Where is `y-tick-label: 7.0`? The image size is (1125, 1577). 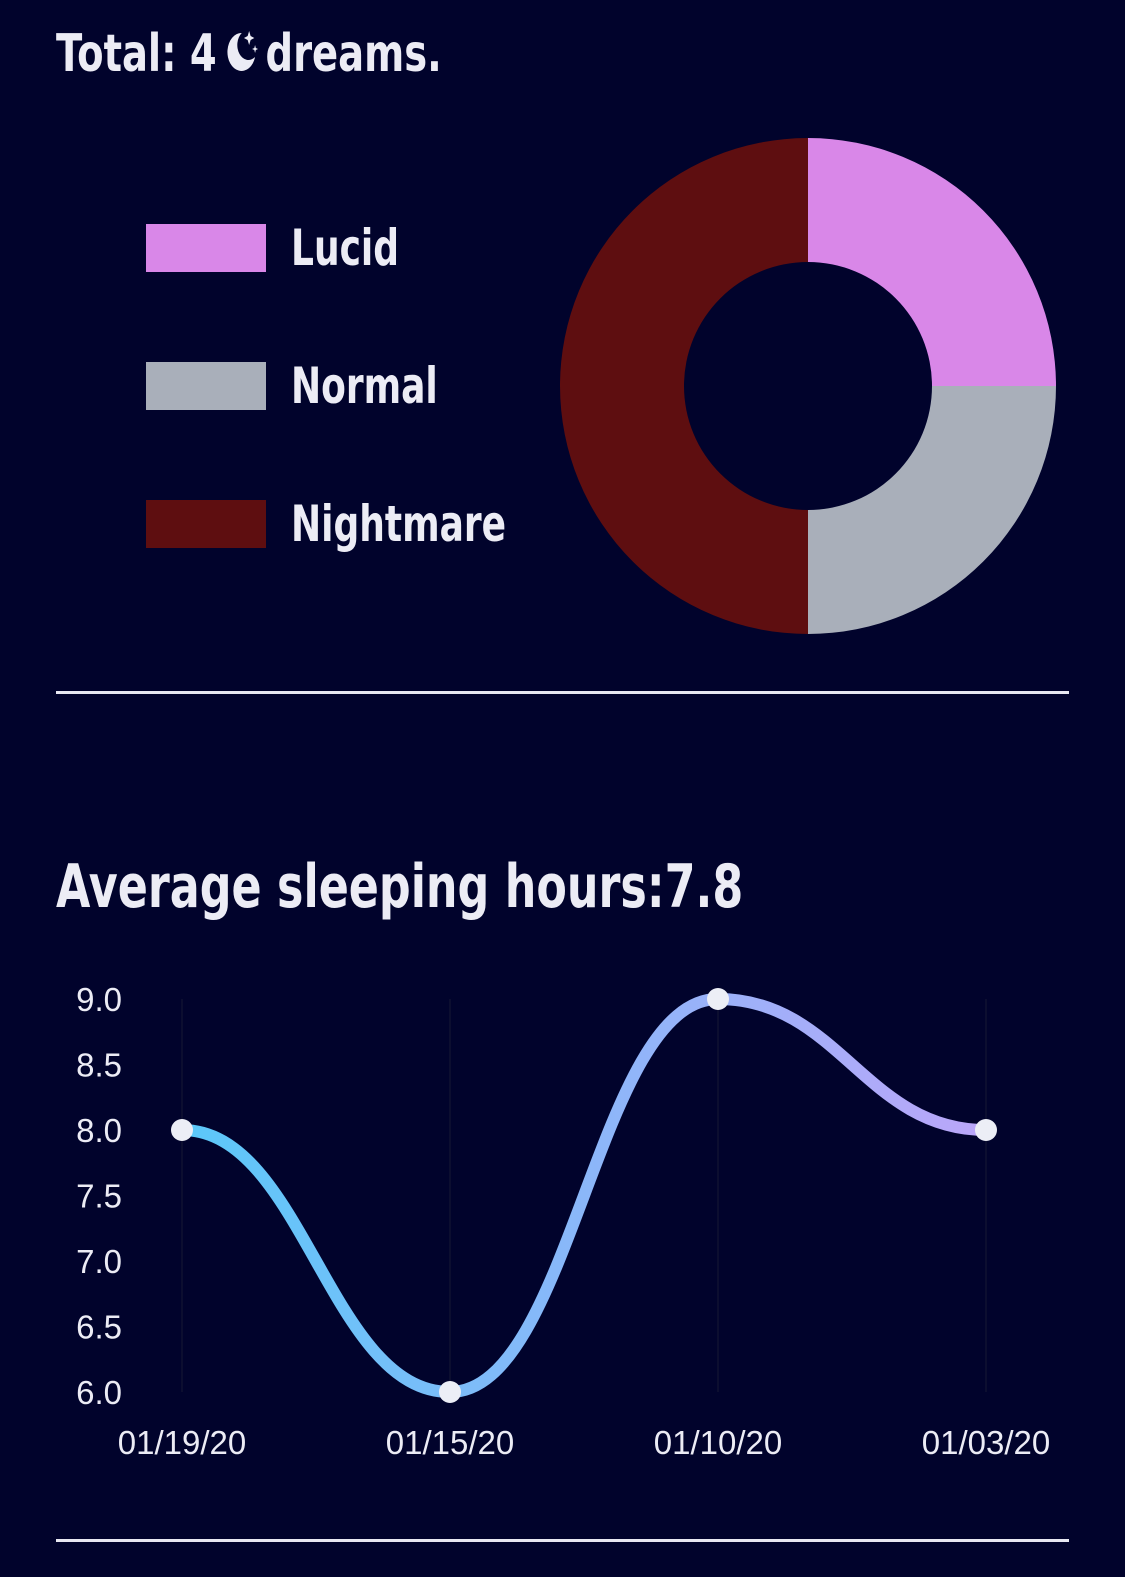 y-tick-label: 7.0 is located at coordinates (99, 1261).